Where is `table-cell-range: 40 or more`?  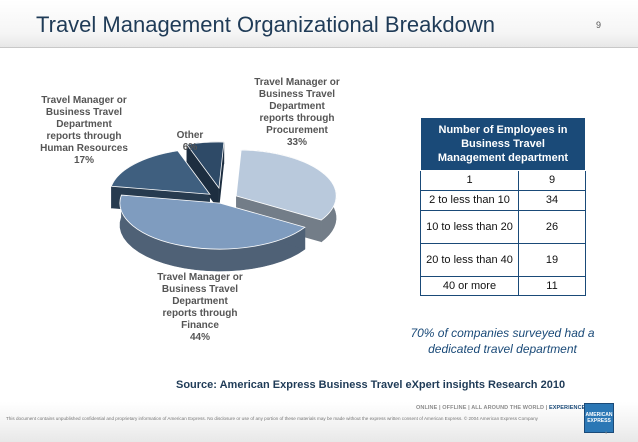 table-cell-range: 40 or more is located at coordinates (469, 286).